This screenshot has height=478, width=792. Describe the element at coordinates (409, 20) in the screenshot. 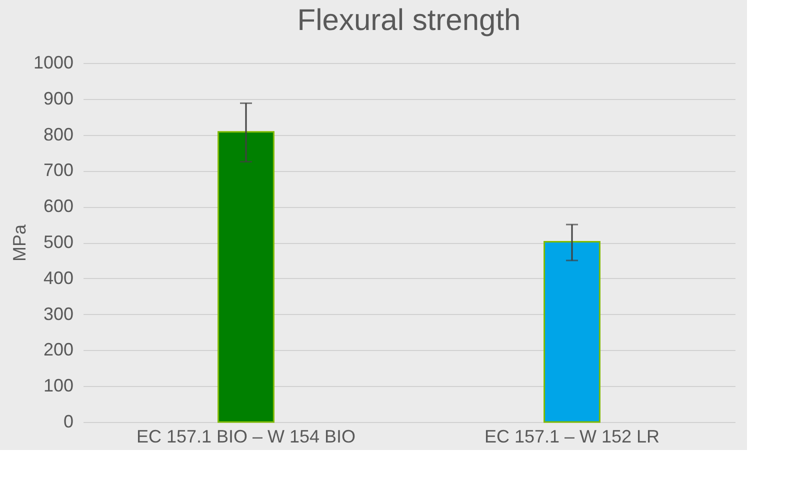

I see `chart-title: Flexural strength` at that location.